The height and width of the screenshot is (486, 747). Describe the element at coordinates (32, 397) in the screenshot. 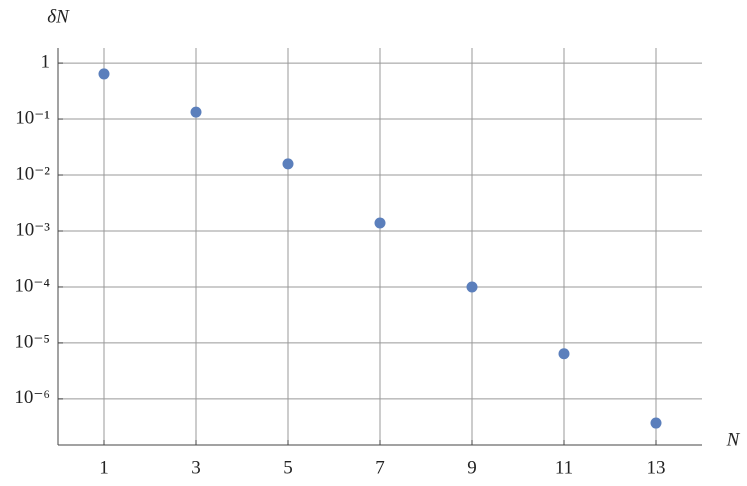

I see `y-tick-label: 10⁻⁶` at that location.